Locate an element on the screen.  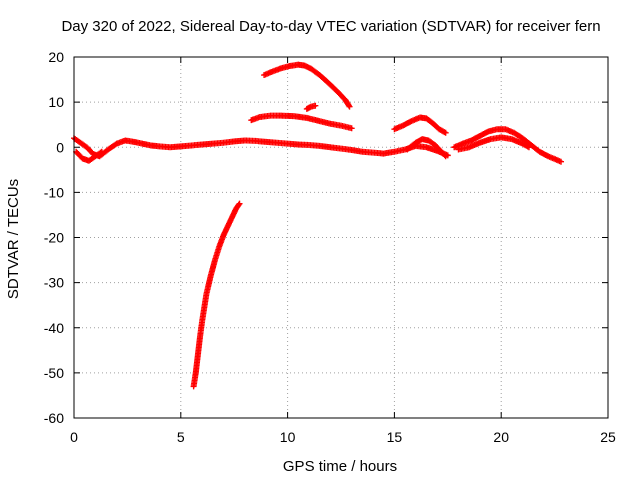
x-tick-label: 10 is located at coordinates (288, 437).